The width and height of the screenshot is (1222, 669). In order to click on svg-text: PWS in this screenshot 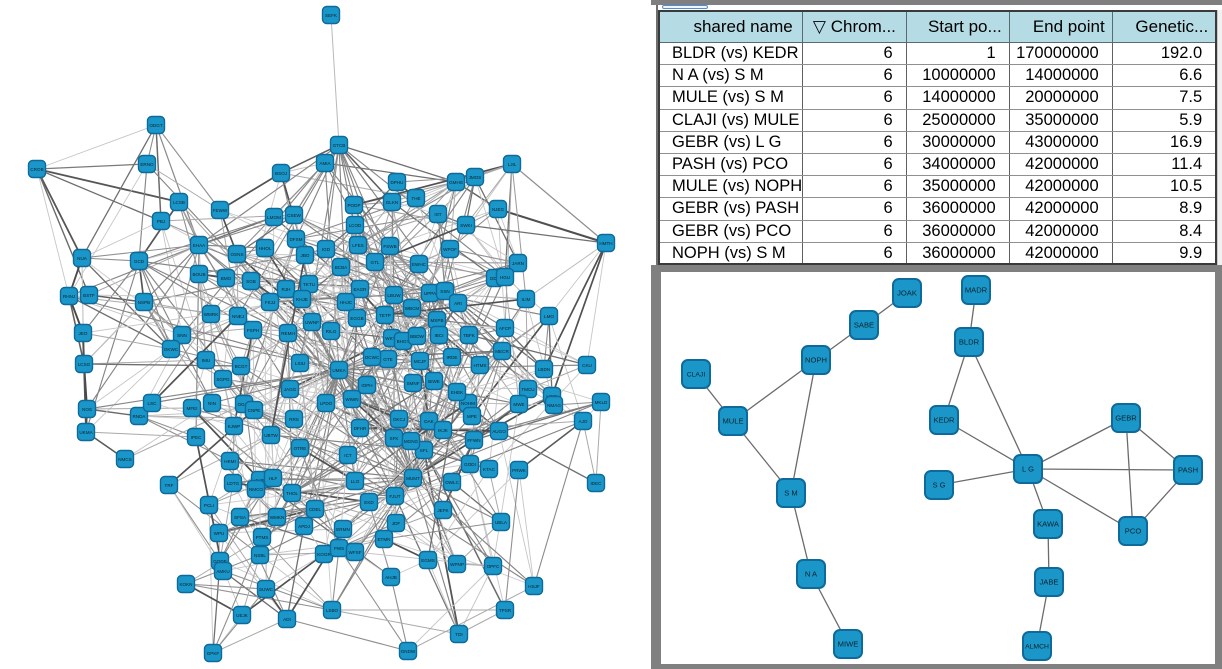, I will do `click(339, 548)`.